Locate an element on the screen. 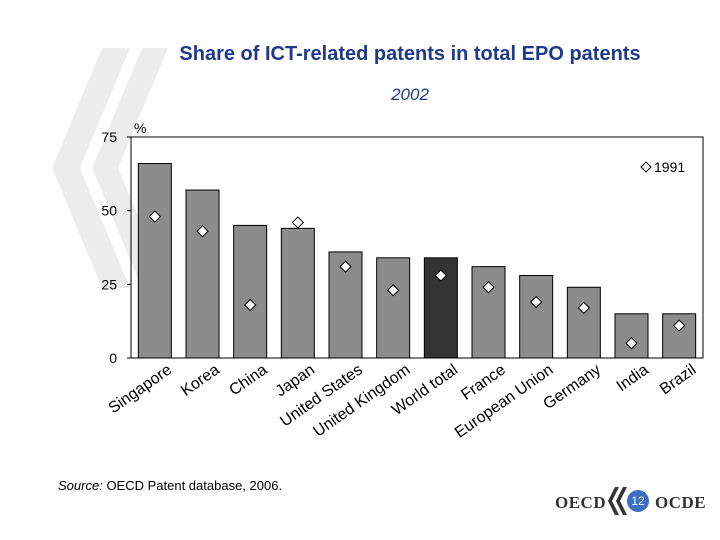 Image resolution: width=720 pixels, height=540 pixels. bar-france is located at coordinates (488, 312).